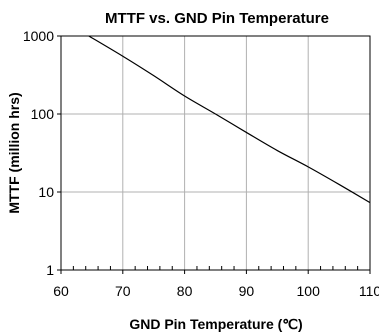 Image resolution: width=379 pixels, height=335 pixels. What do you see at coordinates (43, 114) in the screenshot?
I see `y-tick-label: 100` at bounding box center [43, 114].